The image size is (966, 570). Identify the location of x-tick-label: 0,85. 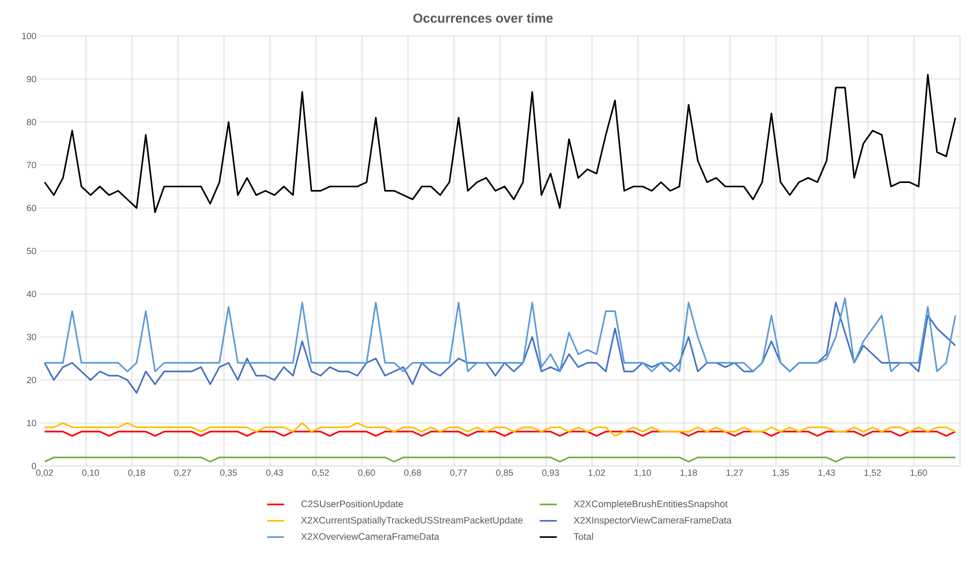
(504, 473).